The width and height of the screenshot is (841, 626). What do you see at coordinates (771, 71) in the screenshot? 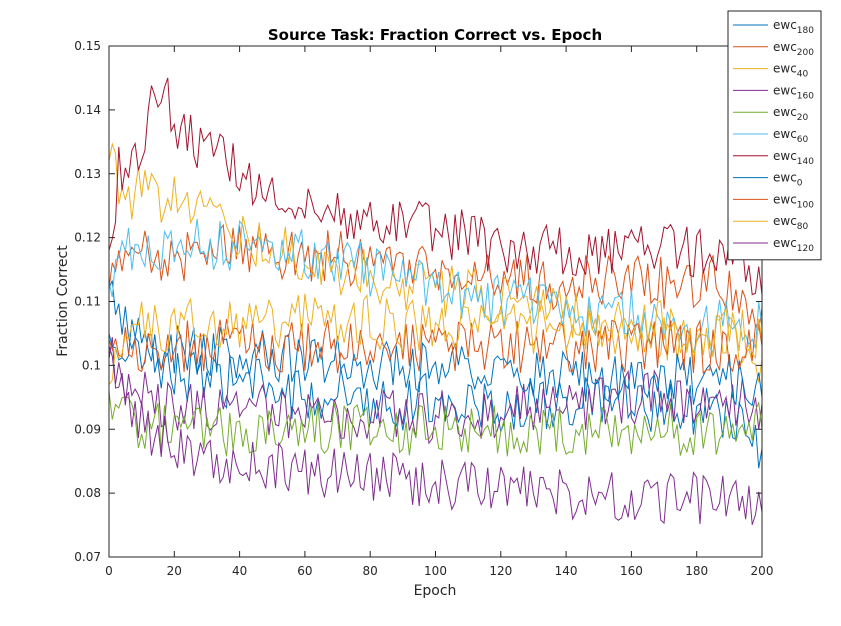
I see `legend-item: ewc40` at bounding box center [771, 71].